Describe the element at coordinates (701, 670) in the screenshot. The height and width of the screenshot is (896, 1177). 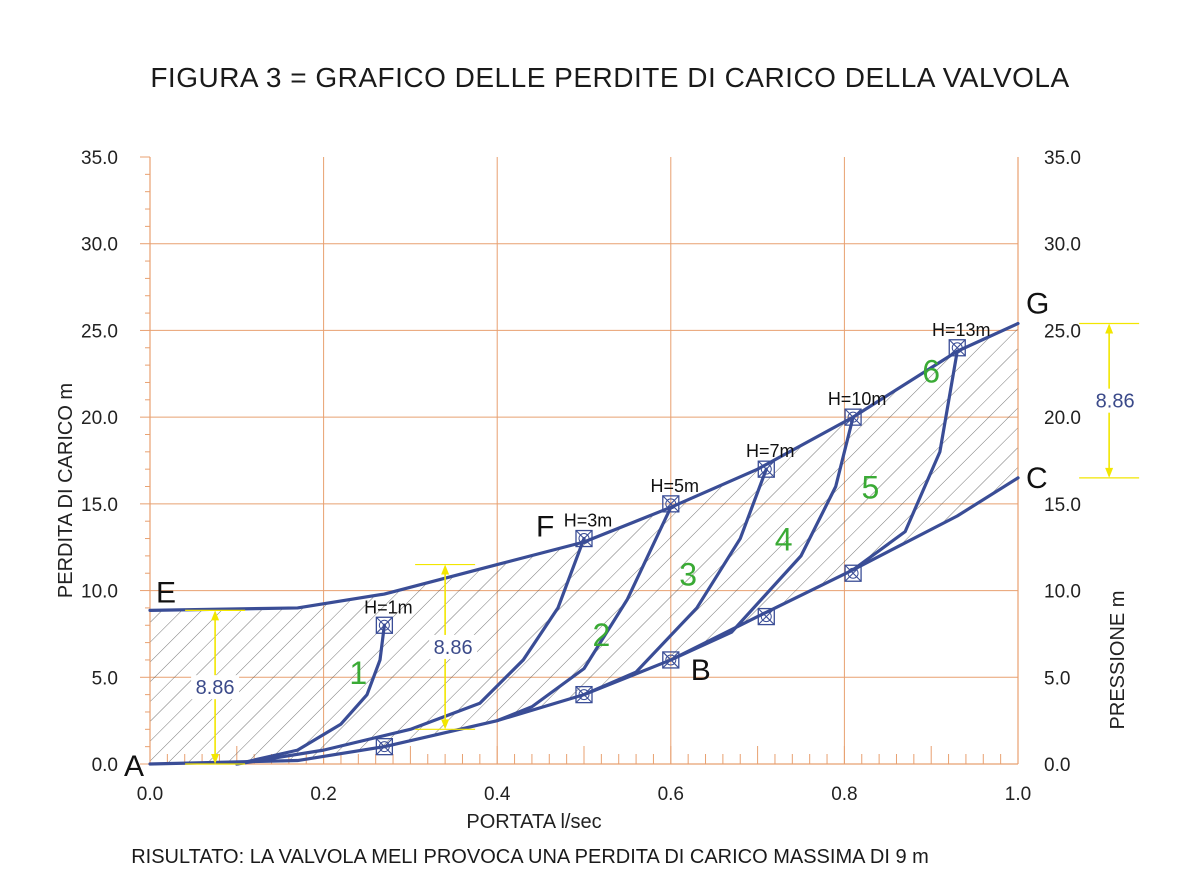
I see `point-label-B: B` at that location.